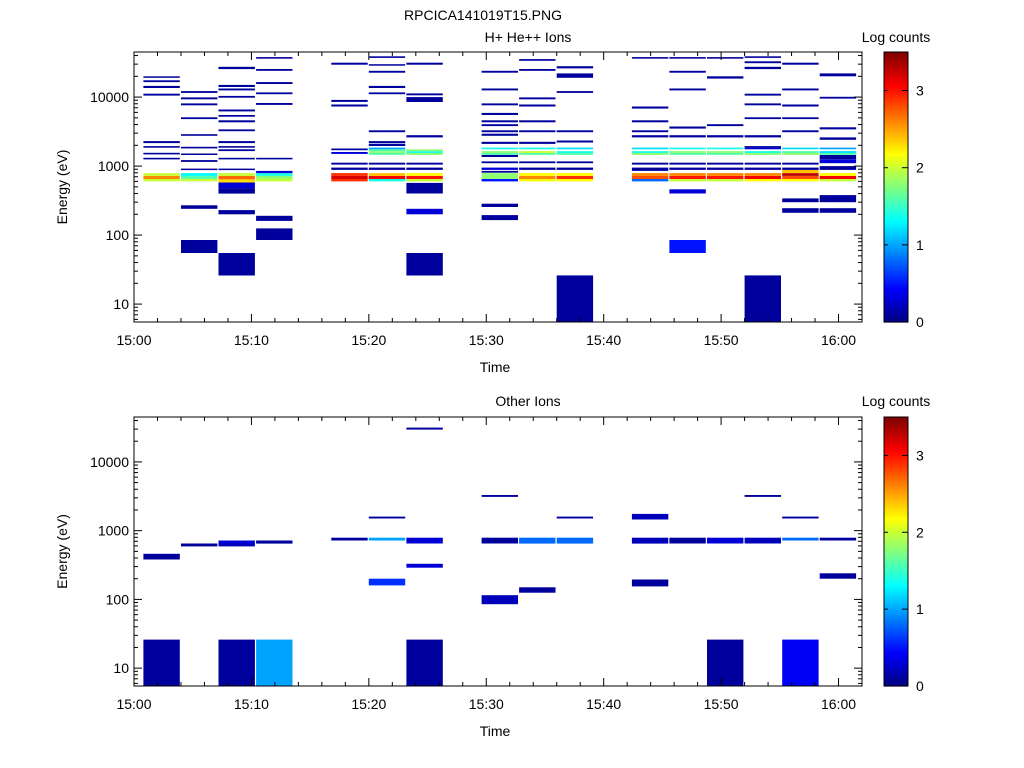 The height and width of the screenshot is (768, 1024). Describe the element at coordinates (721, 704) in the screenshot. I see `x-tick-label: 15:50` at that location.